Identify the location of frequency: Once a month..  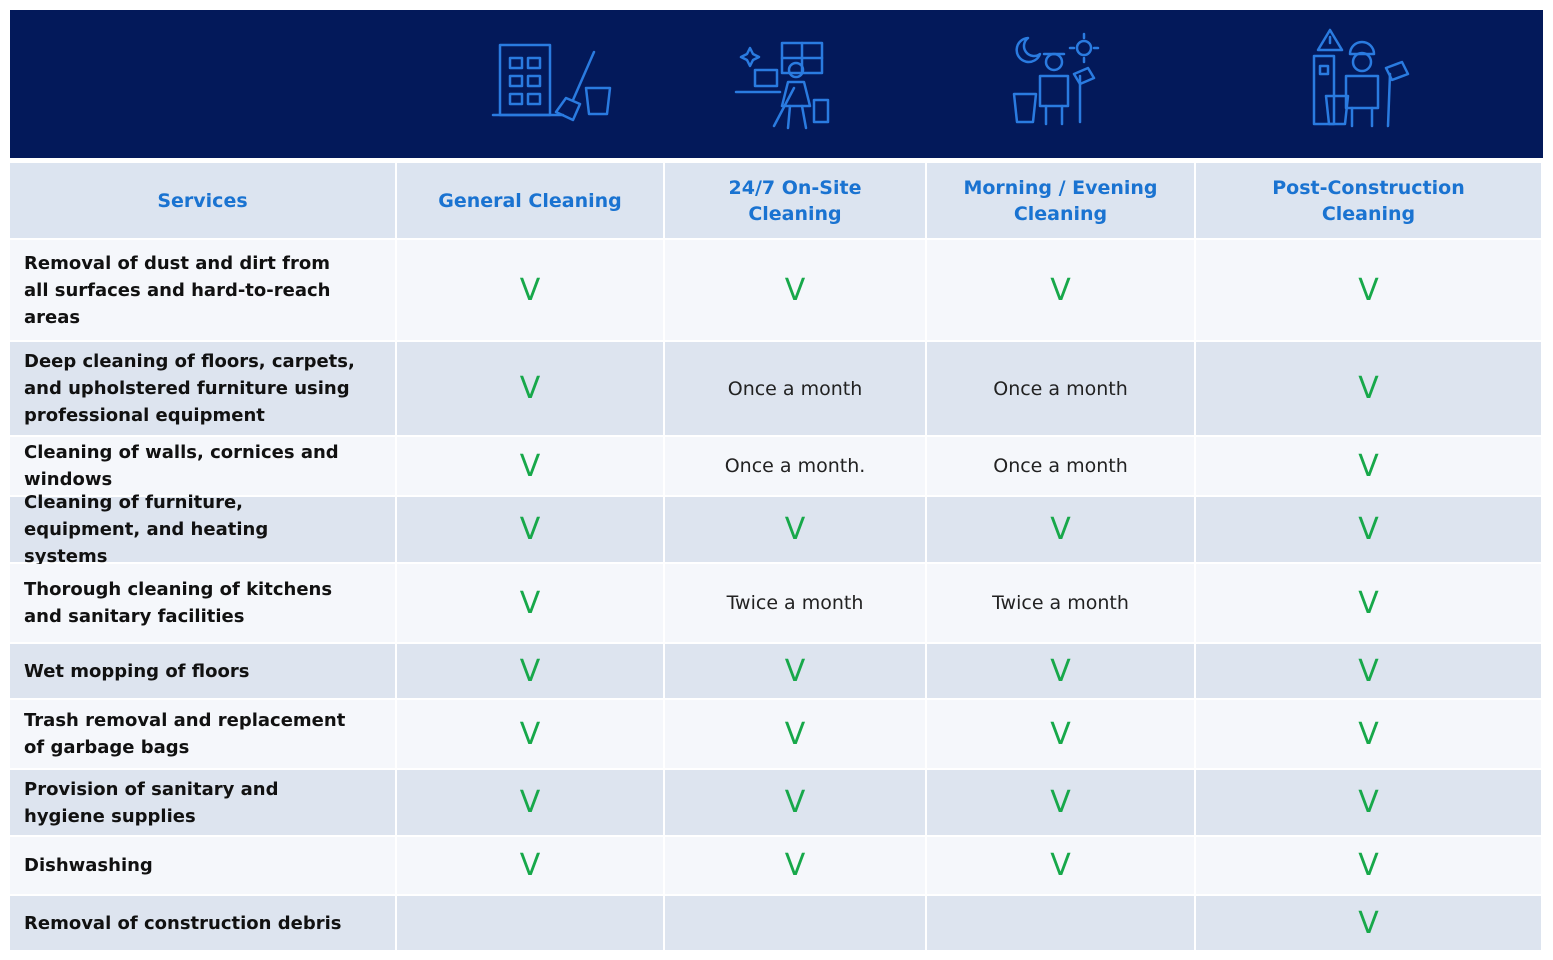
(795, 466).